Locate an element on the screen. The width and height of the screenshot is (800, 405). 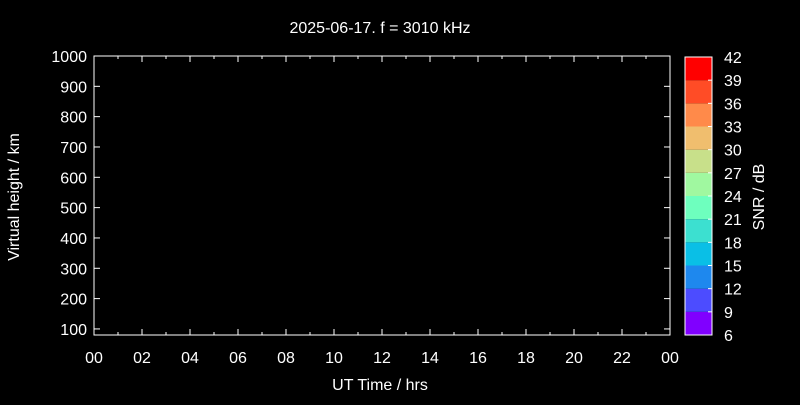
colorbar-label: SNR / dB is located at coordinates (759, 197).